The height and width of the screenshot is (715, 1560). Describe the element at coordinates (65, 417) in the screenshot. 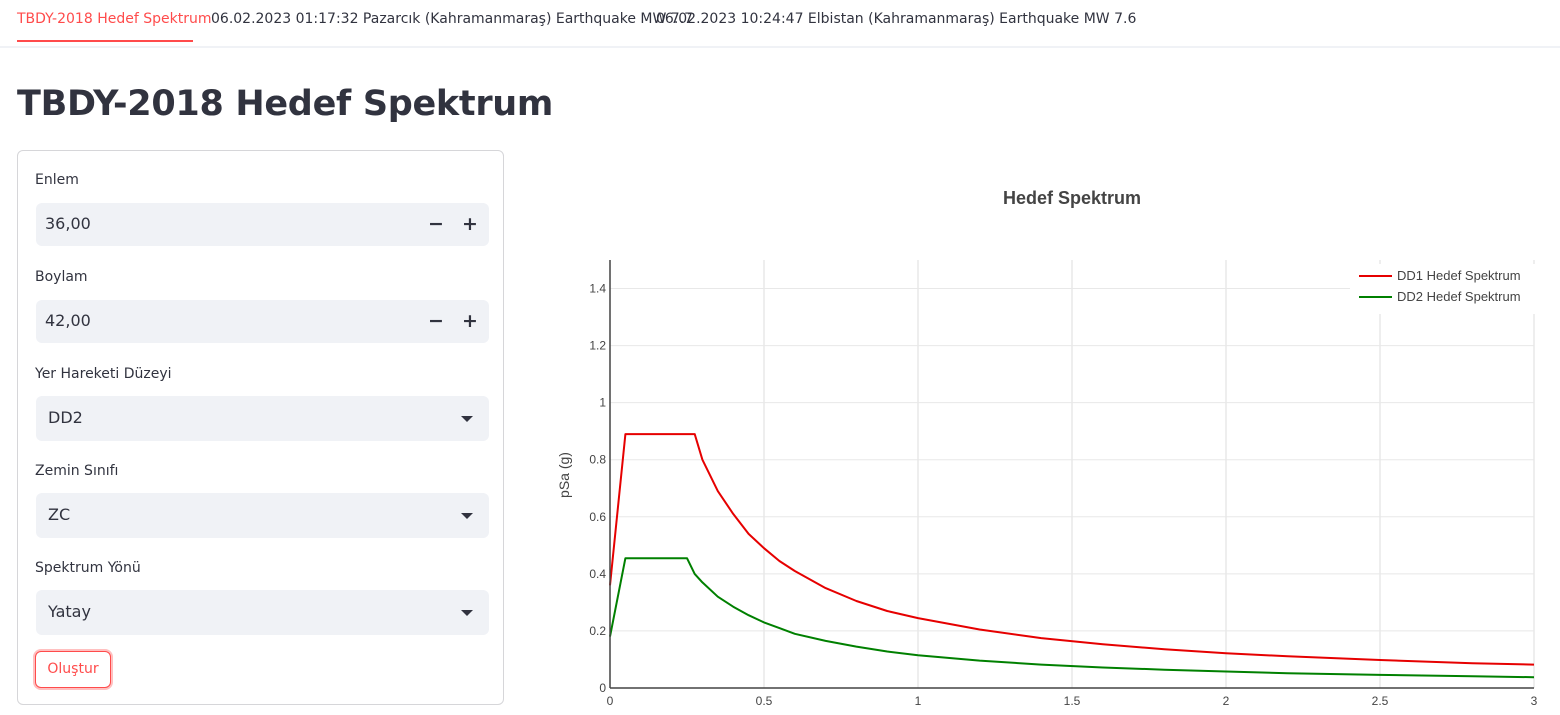

I see `ground-motion-value: DD2` at that location.